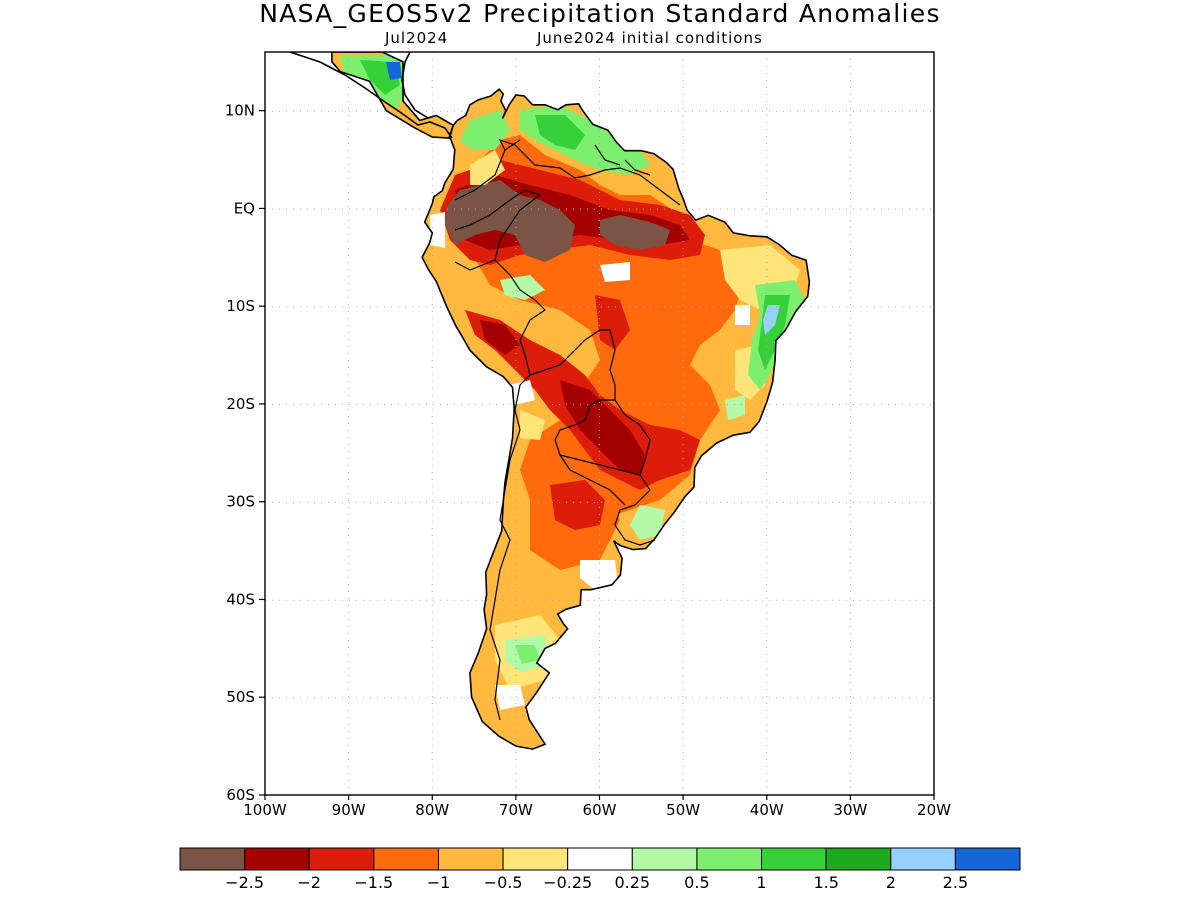 The image size is (1200, 900). What do you see at coordinates (349, 810) in the screenshot?
I see `lon-tick-label: 90W` at bounding box center [349, 810].